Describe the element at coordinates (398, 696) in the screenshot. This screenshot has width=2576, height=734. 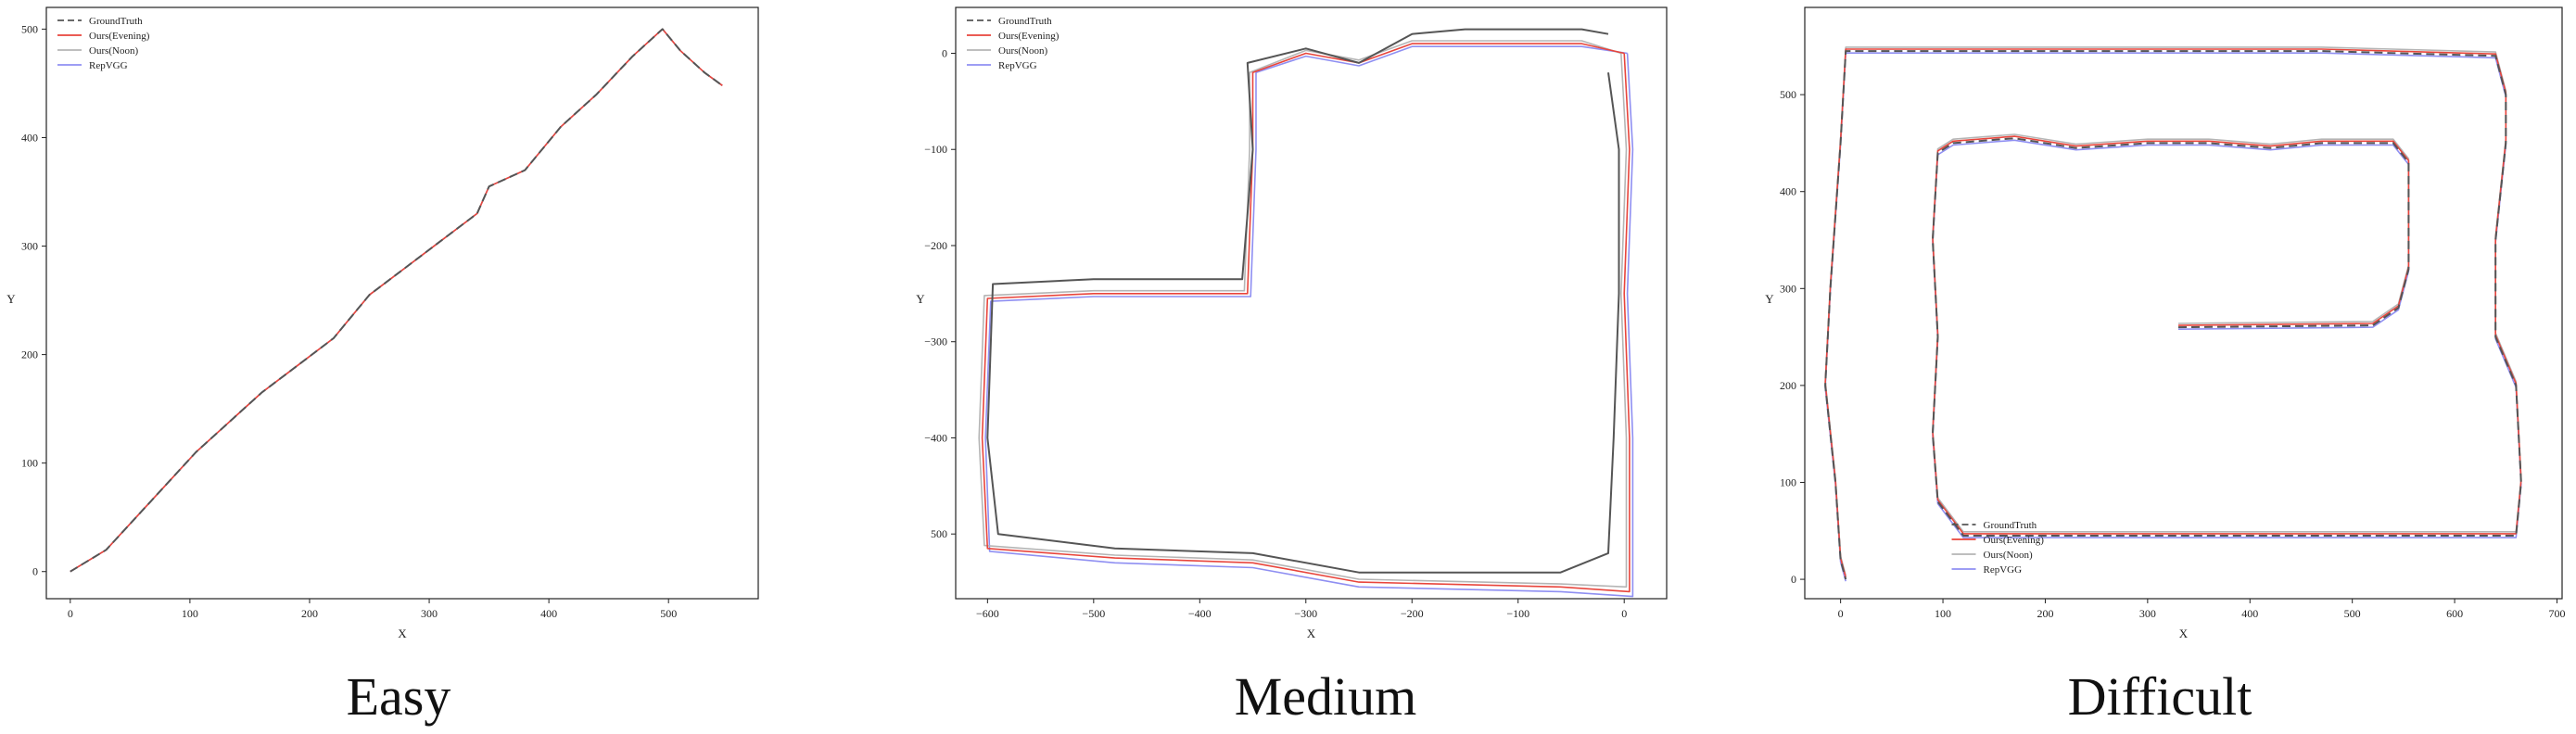
I see `caption-easy: Easy` at that location.